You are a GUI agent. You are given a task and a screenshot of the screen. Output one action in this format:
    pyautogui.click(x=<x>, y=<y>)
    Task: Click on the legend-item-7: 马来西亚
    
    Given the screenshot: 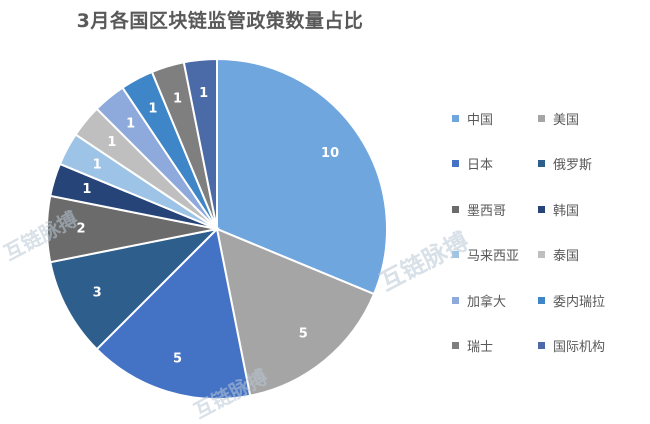 What is the action you would take?
    pyautogui.click(x=495, y=255)
    